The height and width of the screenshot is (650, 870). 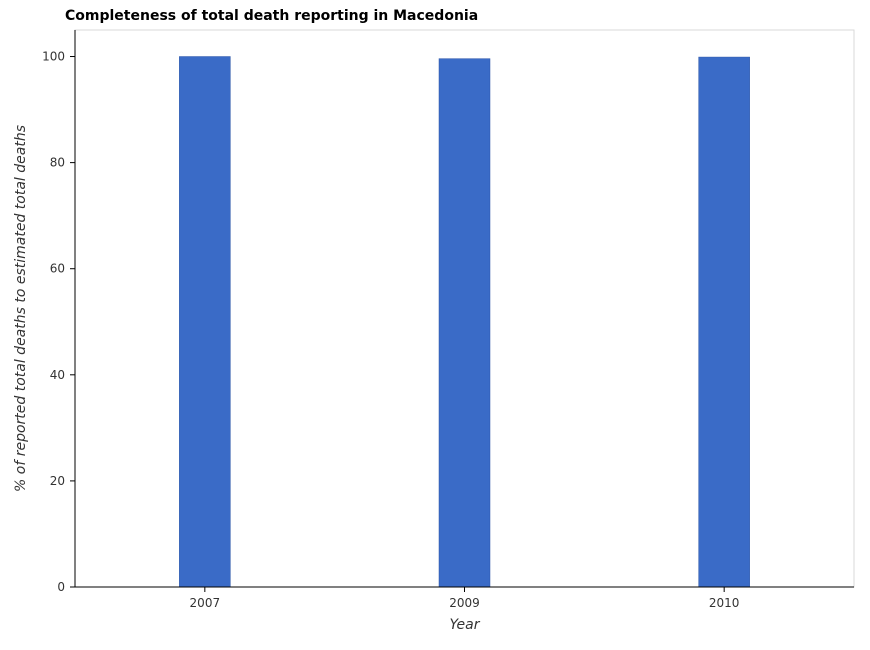 I want to click on x-axis: 2007 2009 2010, so click(x=464, y=598).